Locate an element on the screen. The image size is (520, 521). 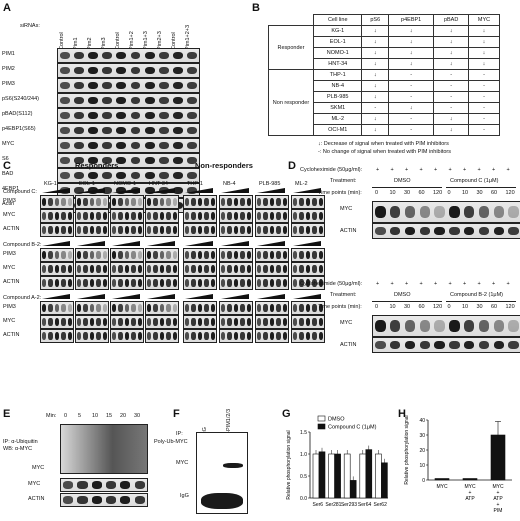
ip-label: IP: is located at coordinates (179, 434).